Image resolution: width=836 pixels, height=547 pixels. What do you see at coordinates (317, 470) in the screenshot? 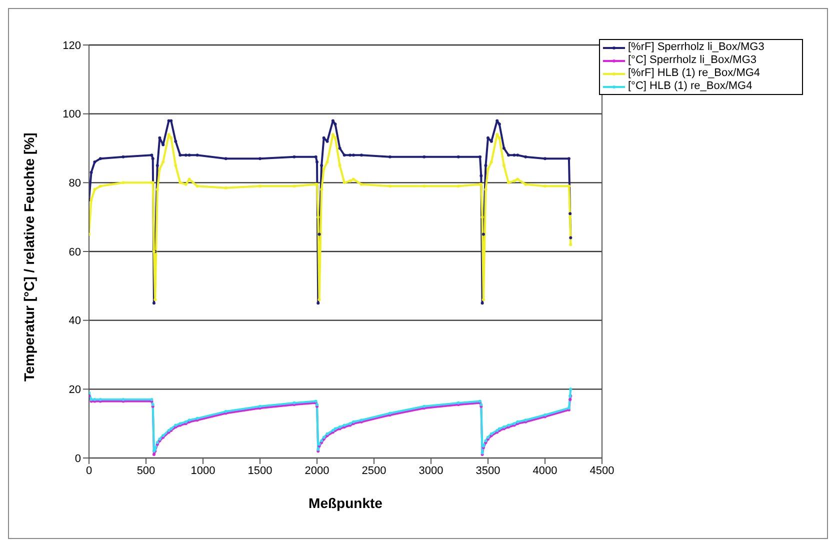
I see `x-tick-label: 2000` at bounding box center [317, 470].